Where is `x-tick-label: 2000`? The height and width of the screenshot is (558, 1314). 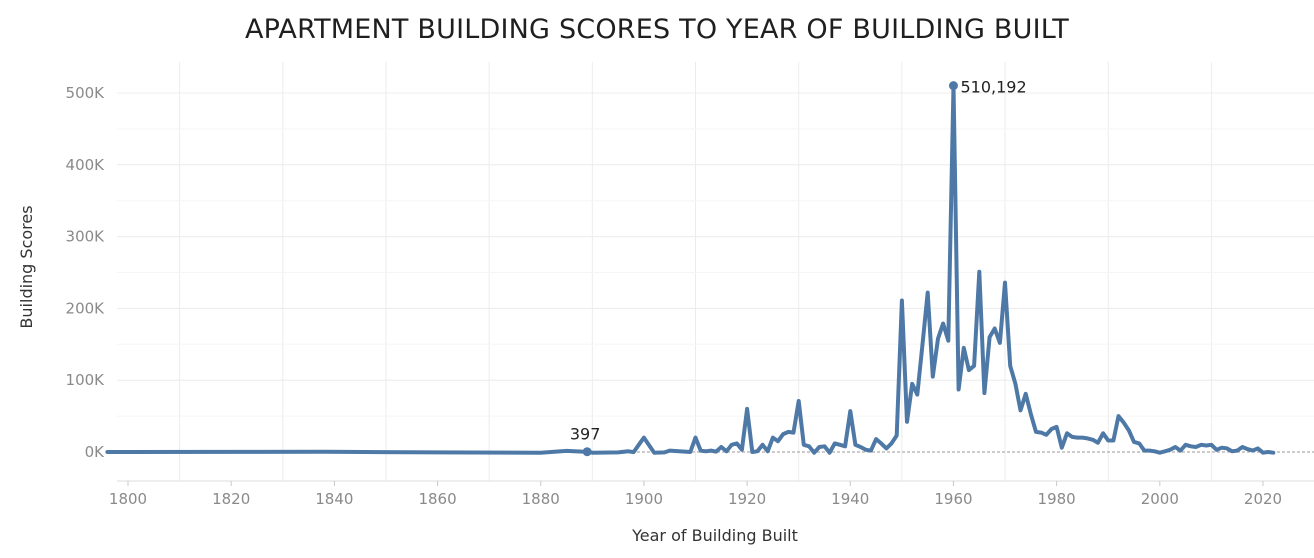
x-tick-label: 2000 is located at coordinates (1160, 499).